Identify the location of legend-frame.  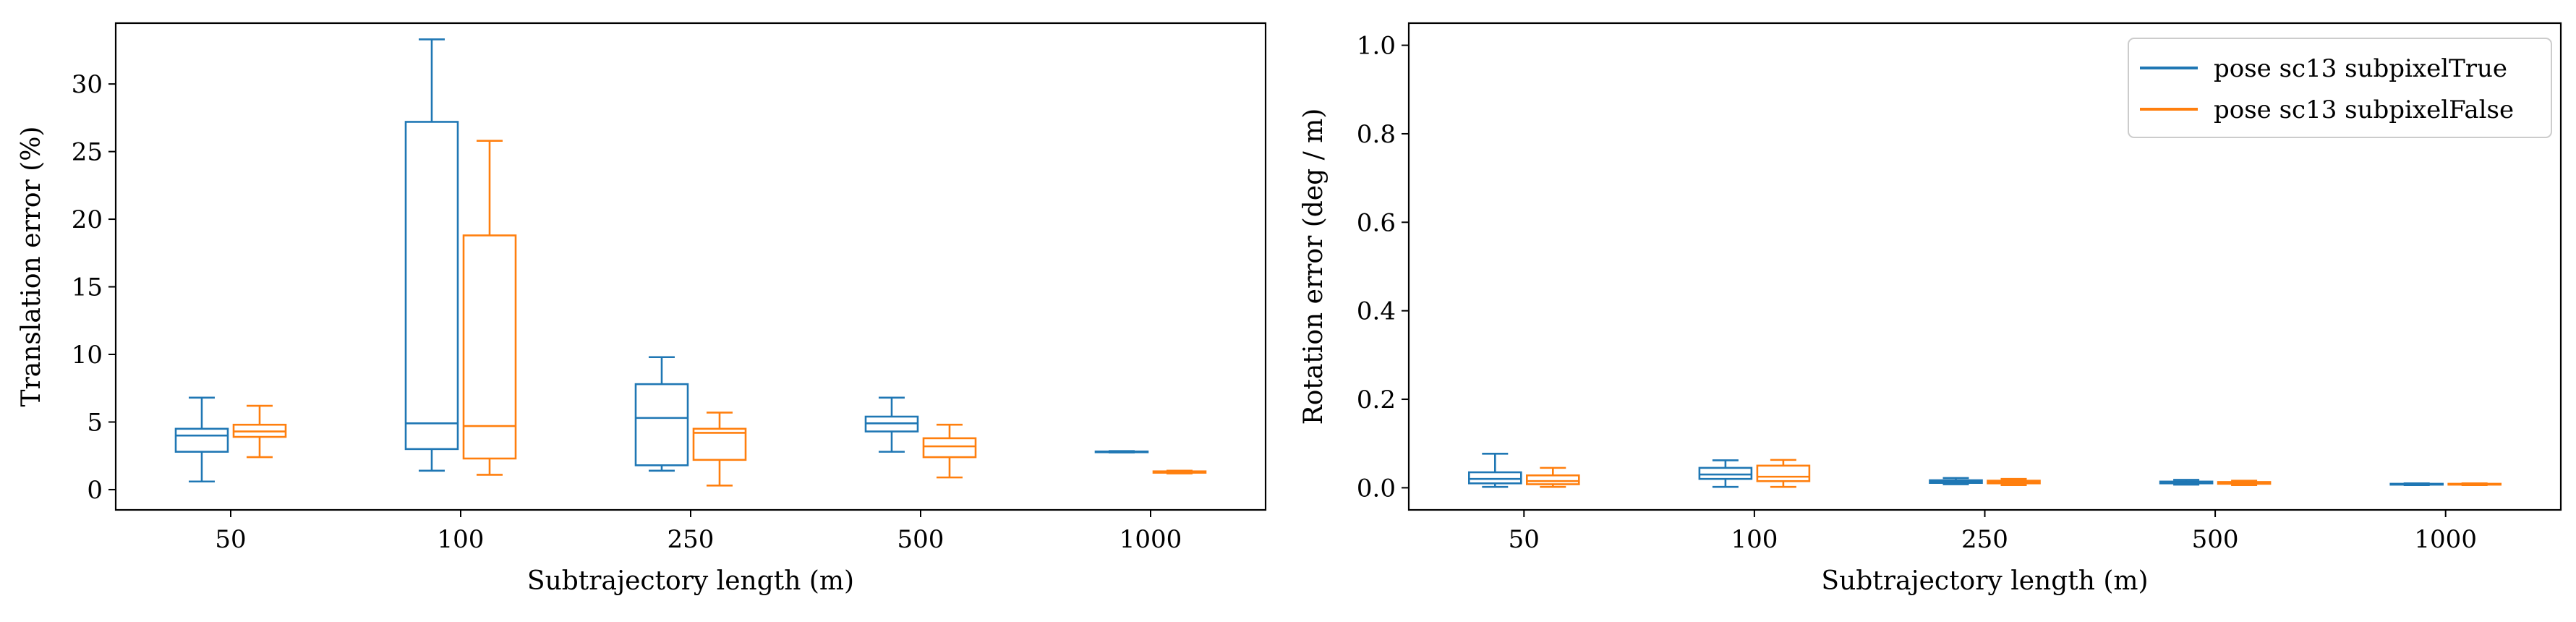
(2340, 88).